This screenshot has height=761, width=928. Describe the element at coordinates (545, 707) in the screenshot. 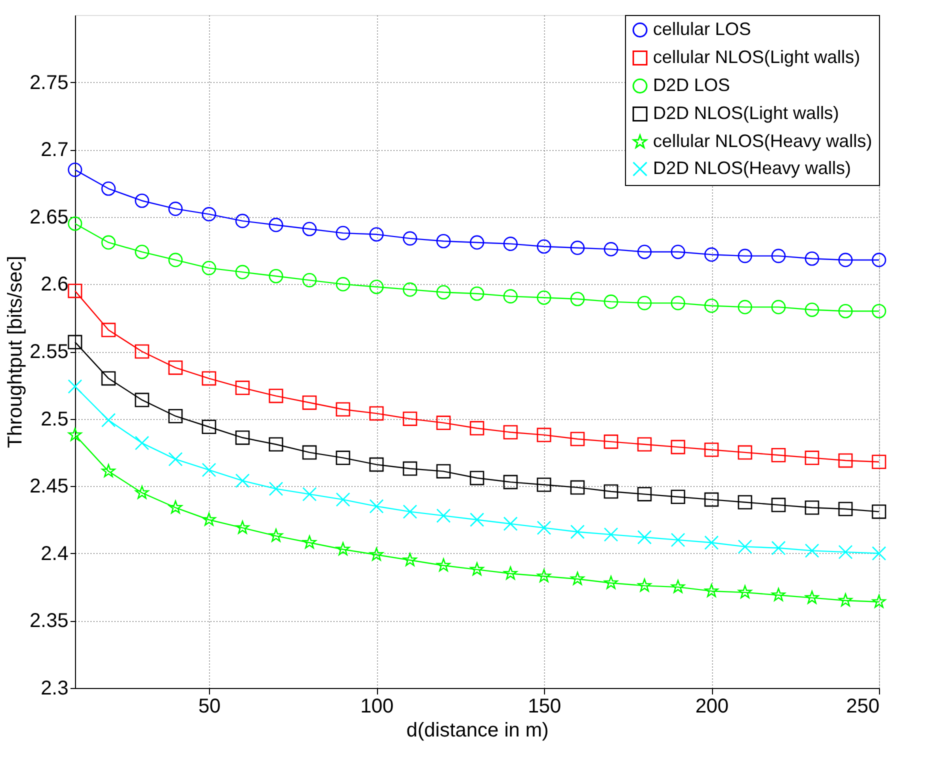

I see `x-tick-label: 150` at that location.